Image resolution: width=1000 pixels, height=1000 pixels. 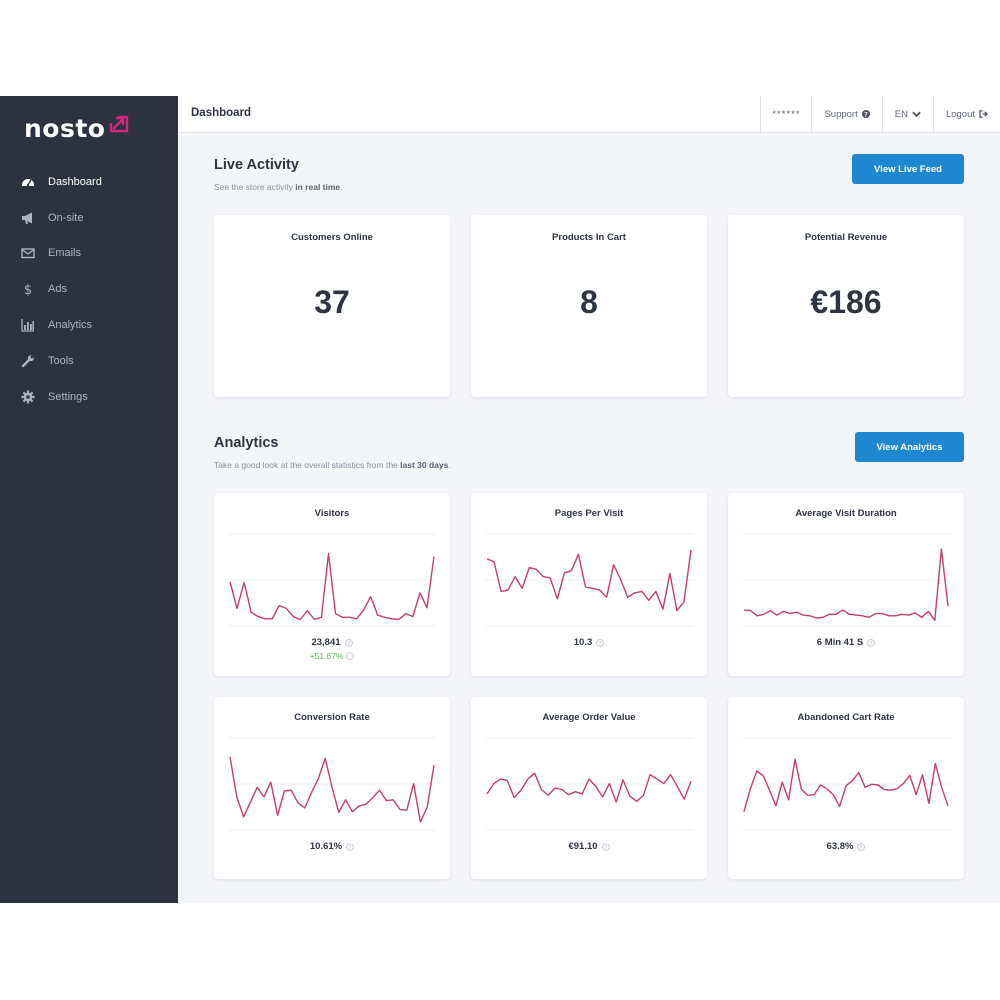 I want to click on metric-value: 63.8%, so click(x=840, y=846).